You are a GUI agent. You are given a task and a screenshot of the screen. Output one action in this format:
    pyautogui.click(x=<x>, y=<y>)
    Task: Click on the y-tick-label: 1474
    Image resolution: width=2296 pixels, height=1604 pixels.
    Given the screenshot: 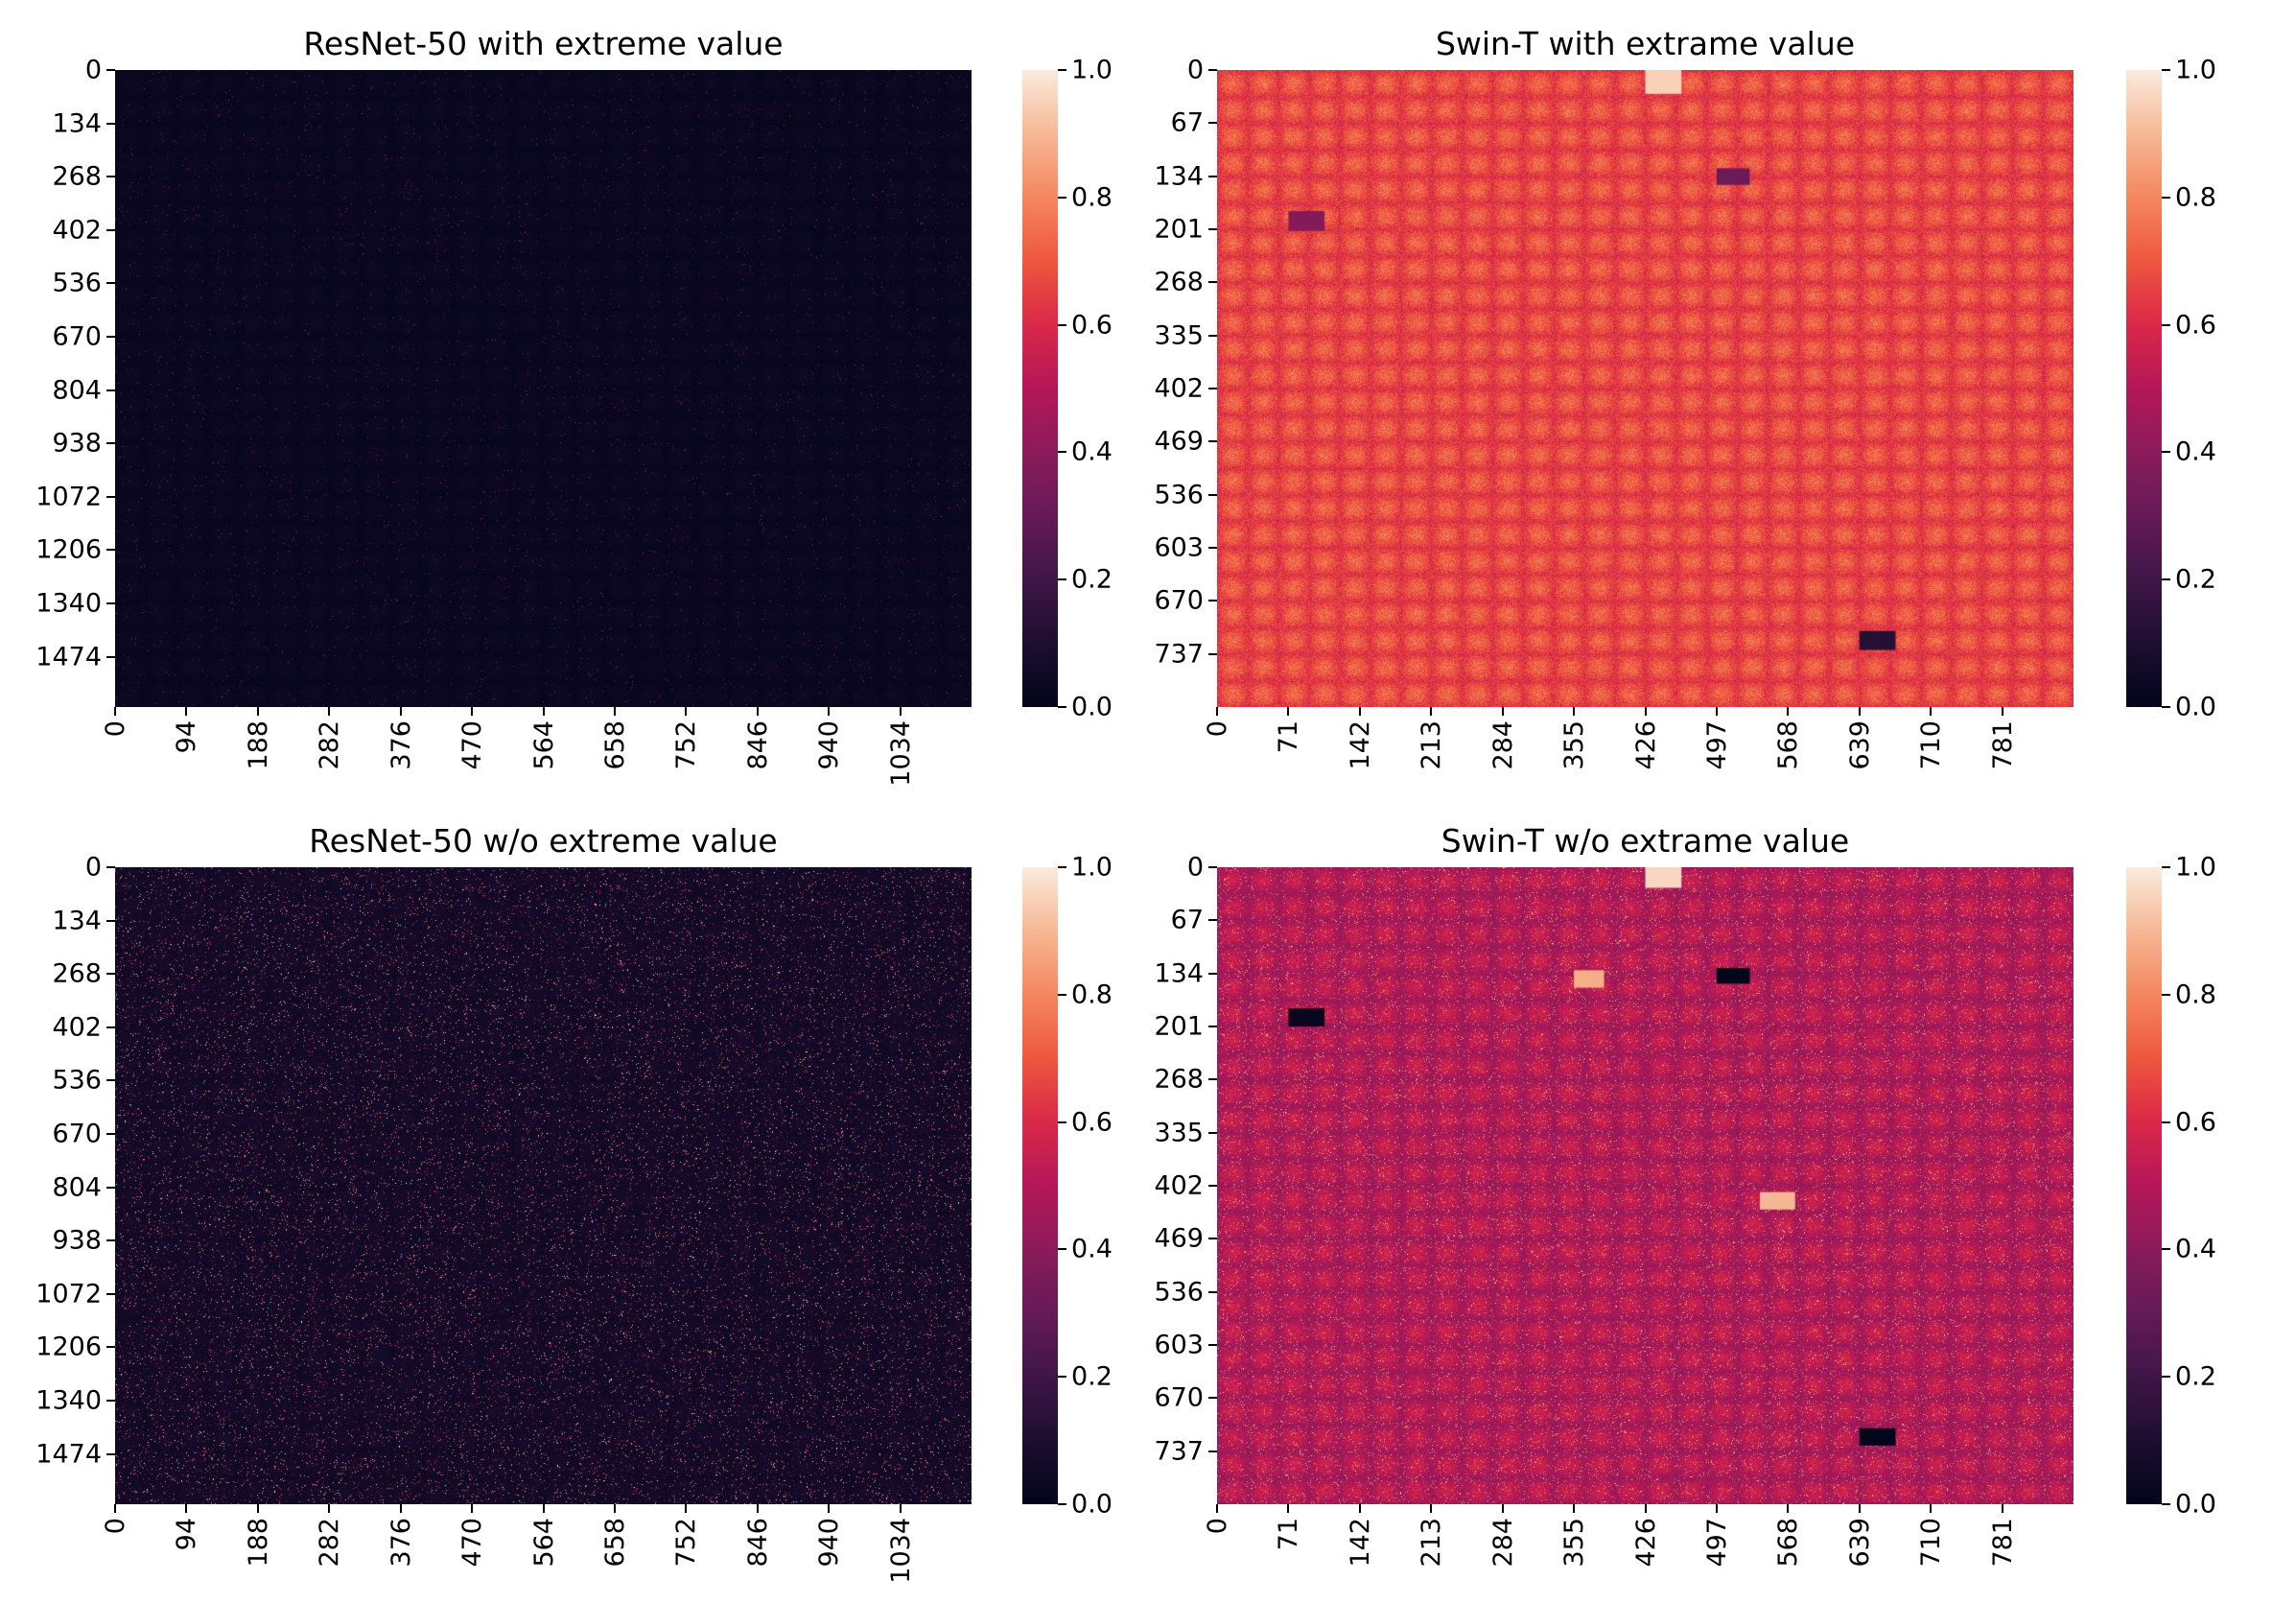 What is the action you would take?
    pyautogui.click(x=68, y=657)
    